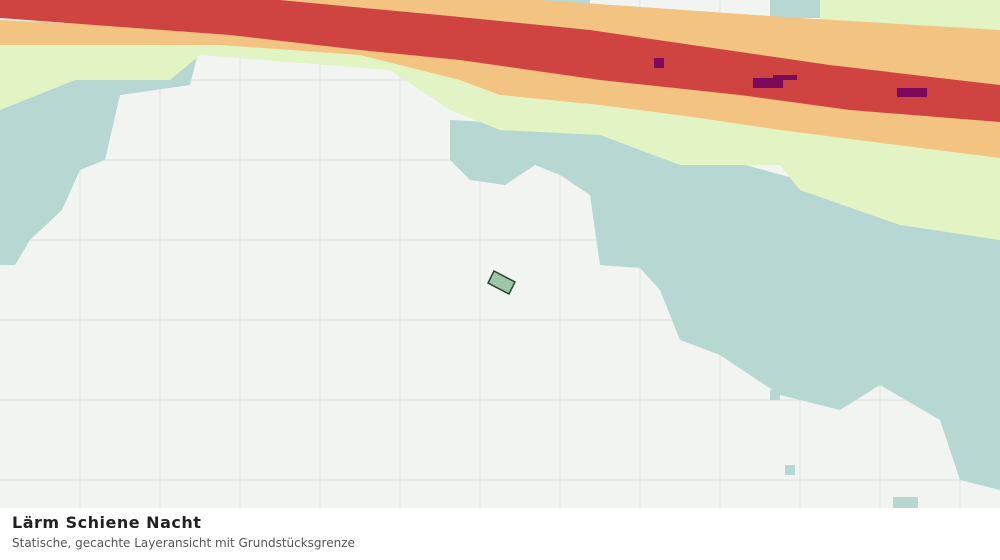 This screenshot has width=1000, height=560. What do you see at coordinates (107, 522) in the screenshot?
I see `map-title: Lärm Schiene Nacht` at bounding box center [107, 522].